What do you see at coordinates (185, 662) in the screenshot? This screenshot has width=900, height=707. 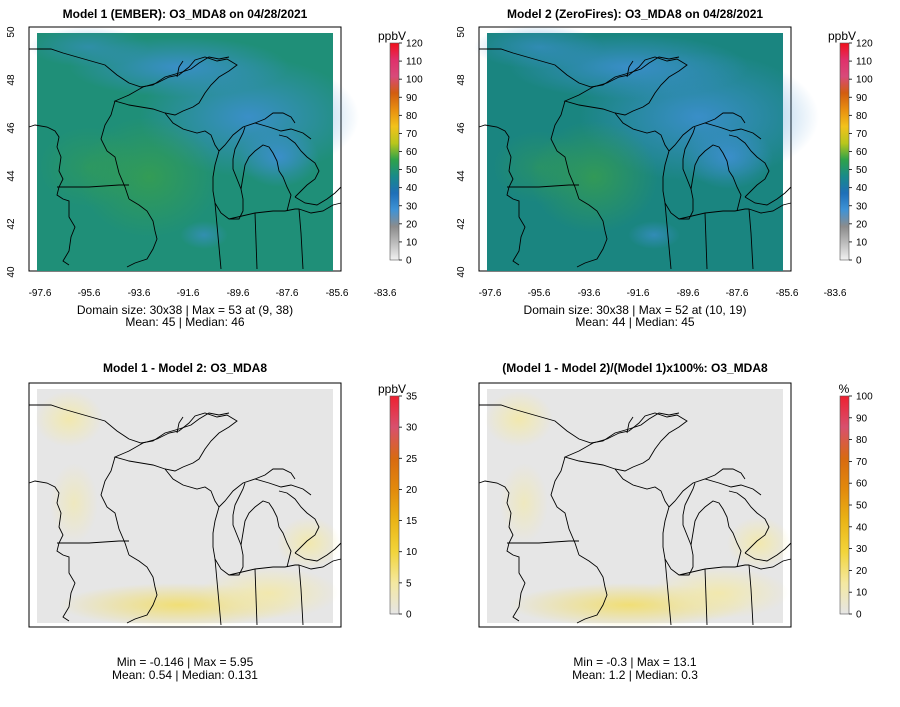 I see `stats-line-1: Min = -0.146 | Max = 5.95` at bounding box center [185, 662].